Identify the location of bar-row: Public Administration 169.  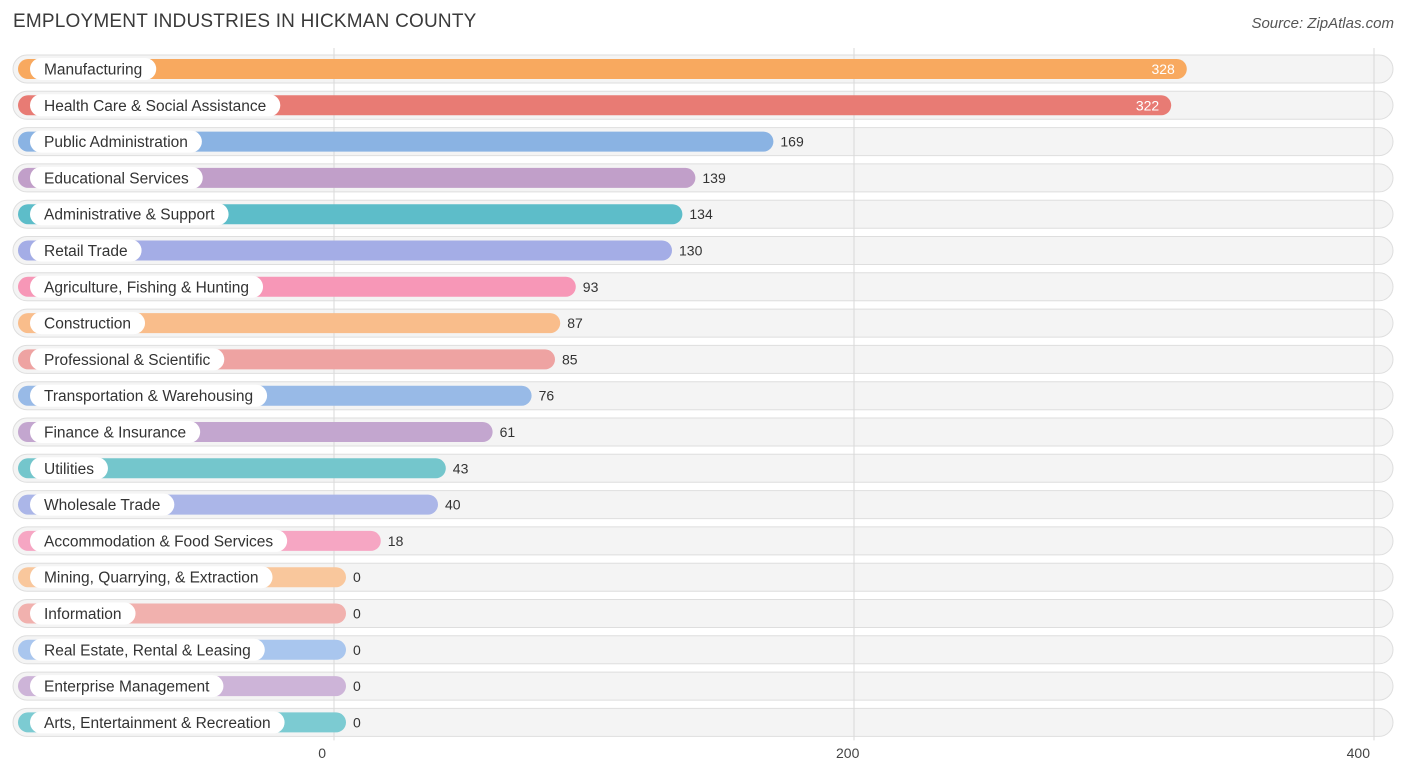
(411, 141).